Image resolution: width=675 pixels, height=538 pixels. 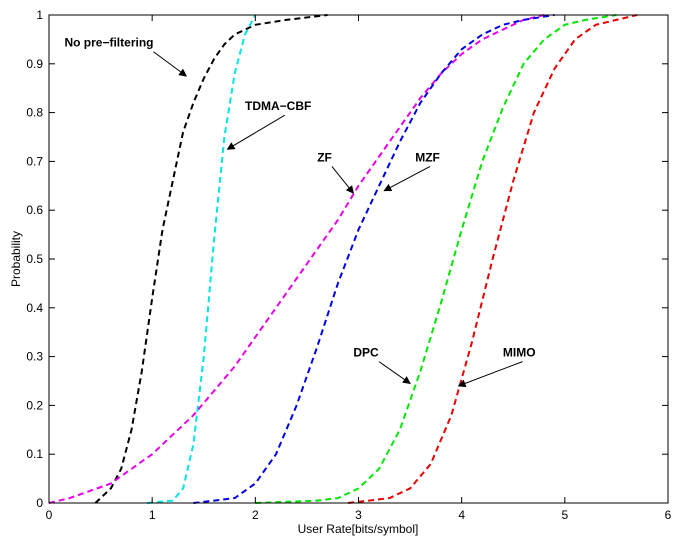 What do you see at coordinates (461, 515) in the screenshot?
I see `x-tick-label: 4` at bounding box center [461, 515].